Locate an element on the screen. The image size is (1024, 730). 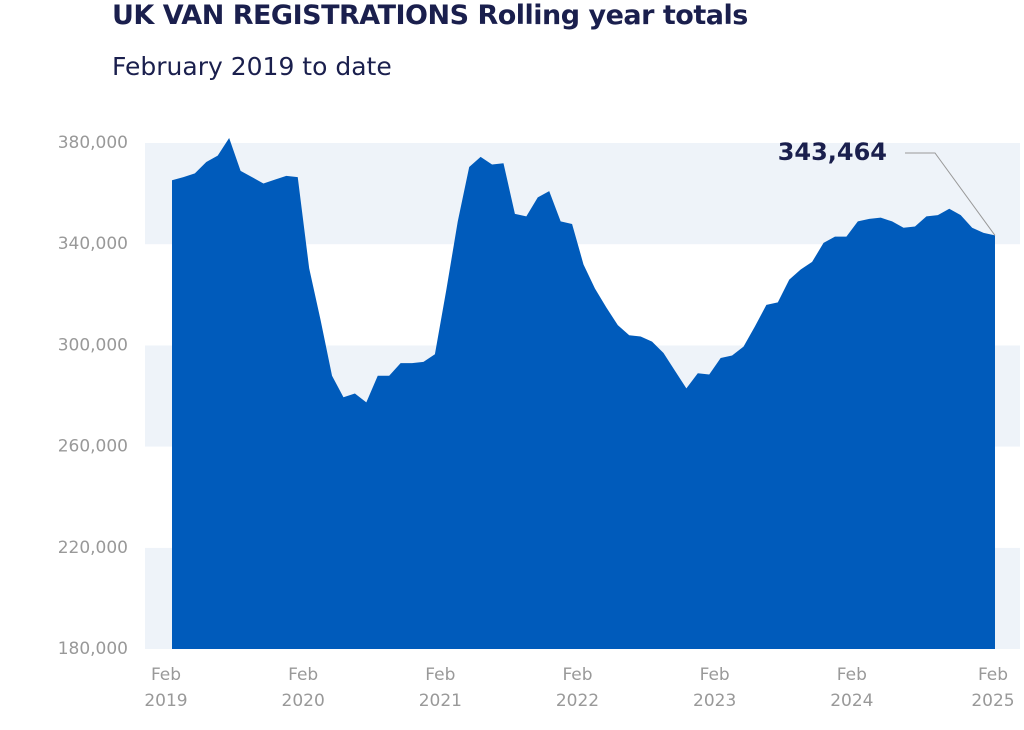
chart-title: UK VAN REGISTRATIONS Rolling year totals is located at coordinates (430, 15).